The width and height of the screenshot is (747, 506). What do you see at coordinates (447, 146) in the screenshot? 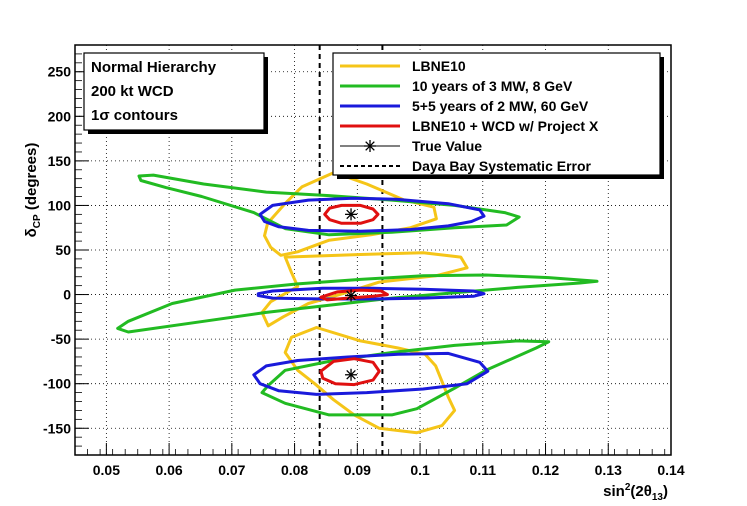
I see `legend-label: True Value` at bounding box center [447, 146].